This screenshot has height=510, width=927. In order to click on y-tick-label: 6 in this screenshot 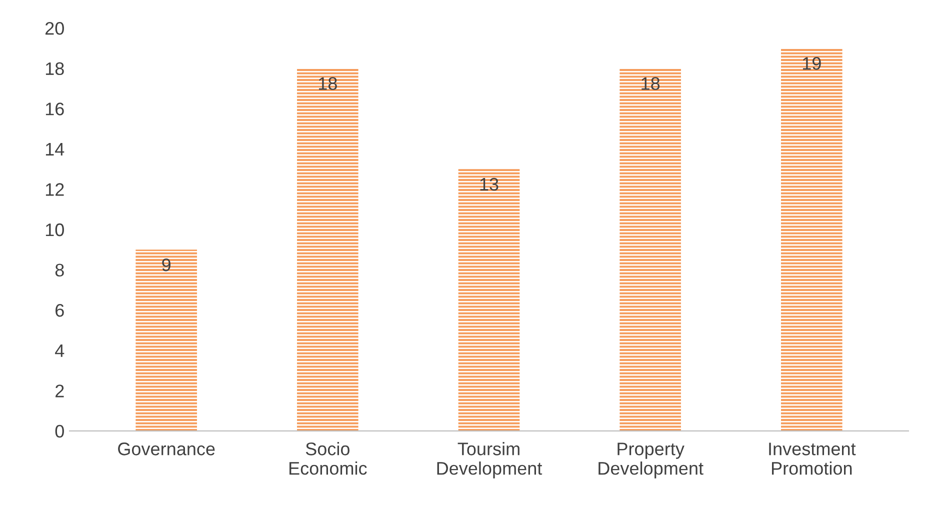, I will do `click(60, 310)`.